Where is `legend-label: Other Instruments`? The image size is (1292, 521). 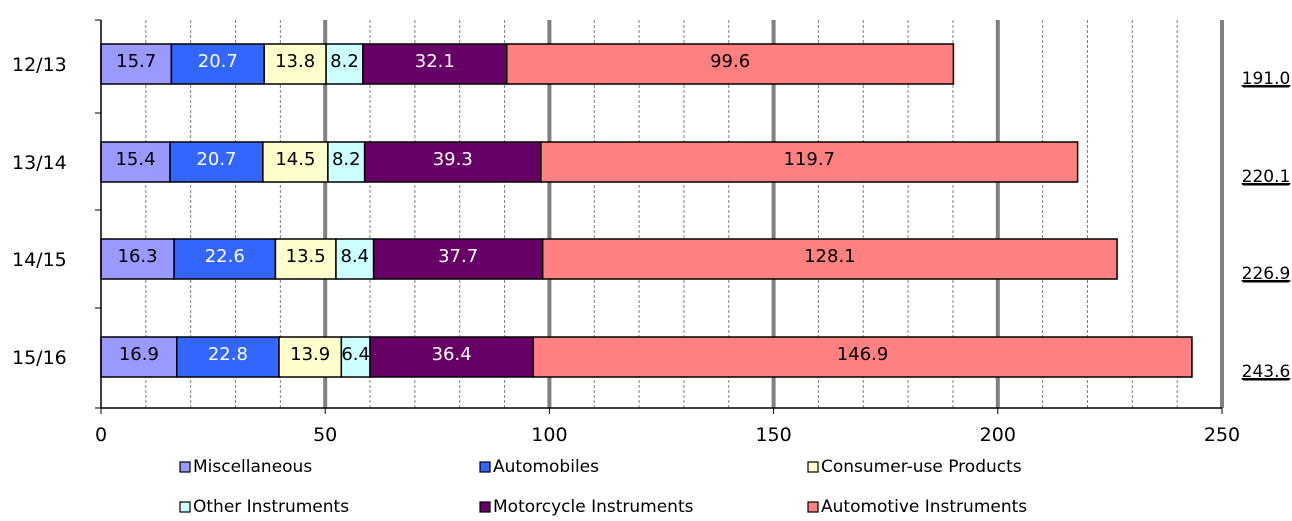 legend-label: Other Instruments is located at coordinates (271, 507).